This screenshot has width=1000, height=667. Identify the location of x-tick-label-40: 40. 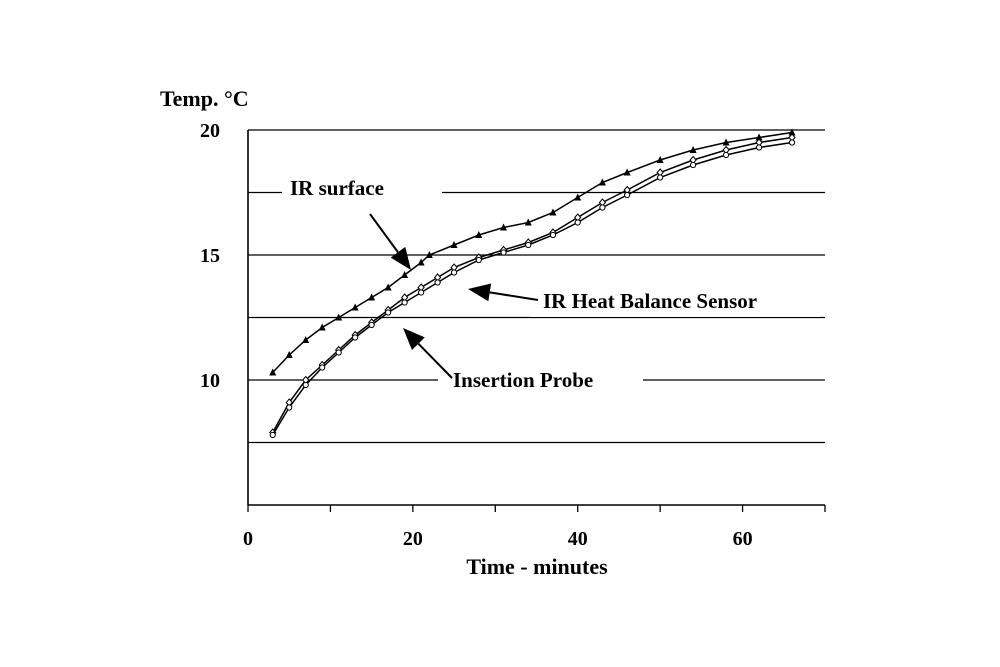
(578, 539).